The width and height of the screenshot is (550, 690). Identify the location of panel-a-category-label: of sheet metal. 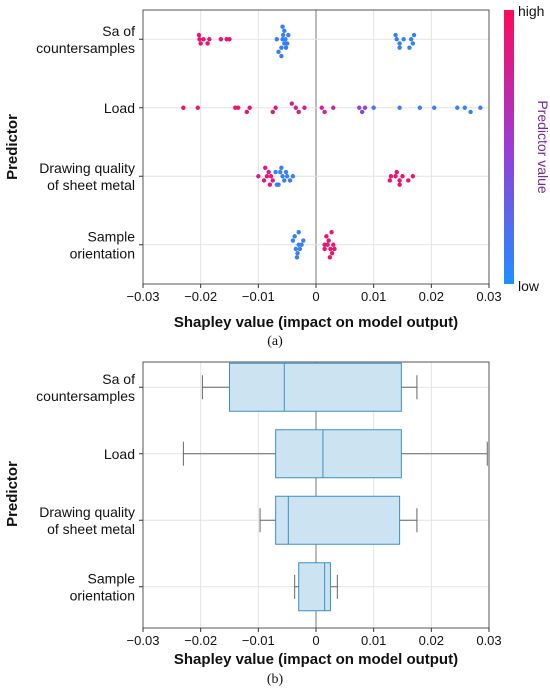
(91, 185).